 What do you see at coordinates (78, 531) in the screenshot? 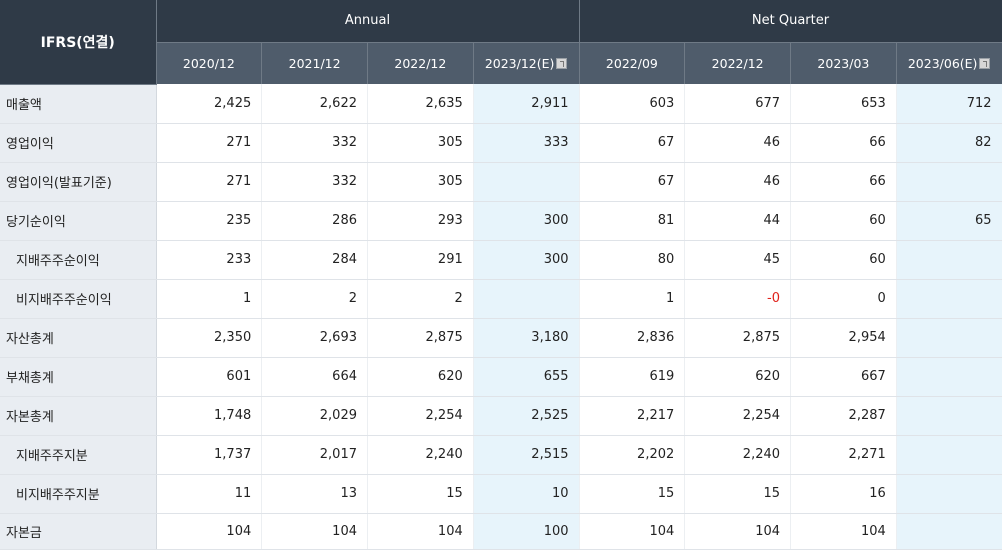
I see `row-label: 자본금` at bounding box center [78, 531].